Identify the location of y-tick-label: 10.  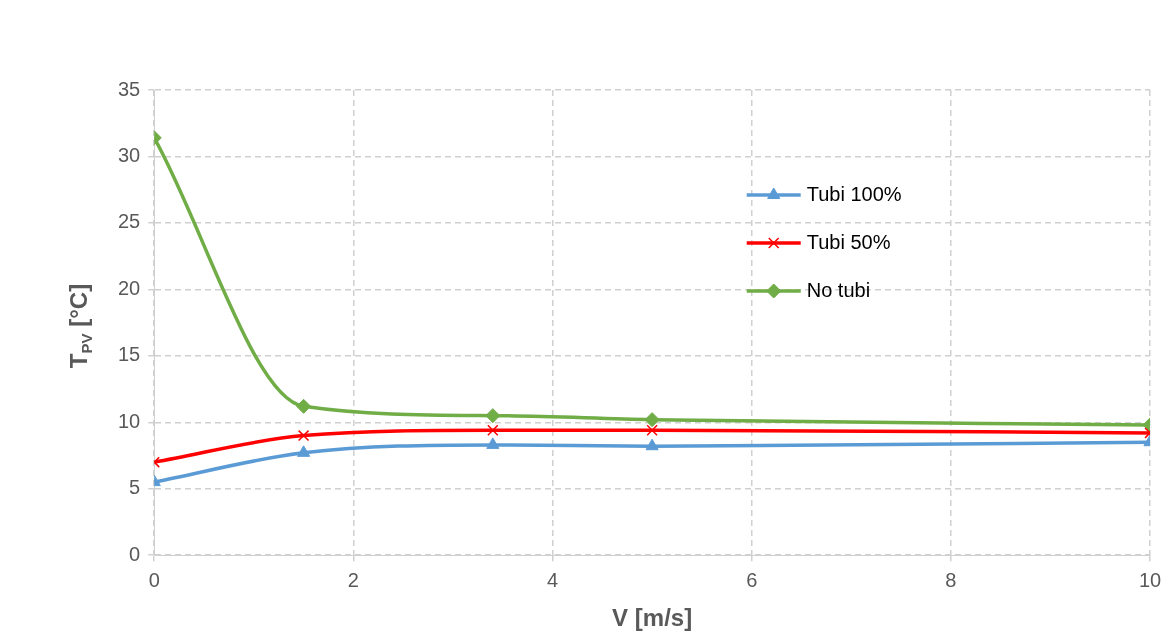
(129, 420).